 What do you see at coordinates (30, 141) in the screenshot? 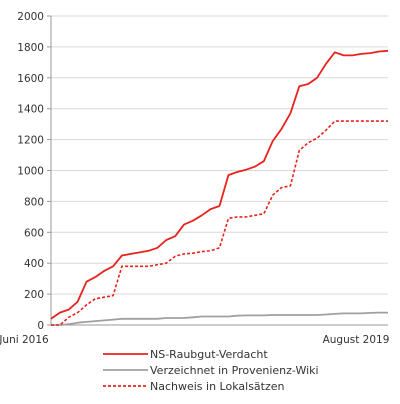
I see `y-tick-label: 1200` at bounding box center [30, 141].